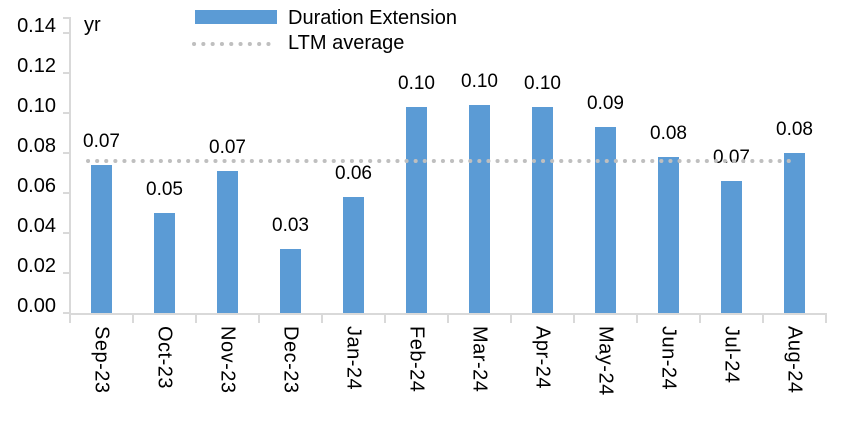  Describe the element at coordinates (164, 189) in the screenshot. I see `bar-value-label: 0.05` at that location.